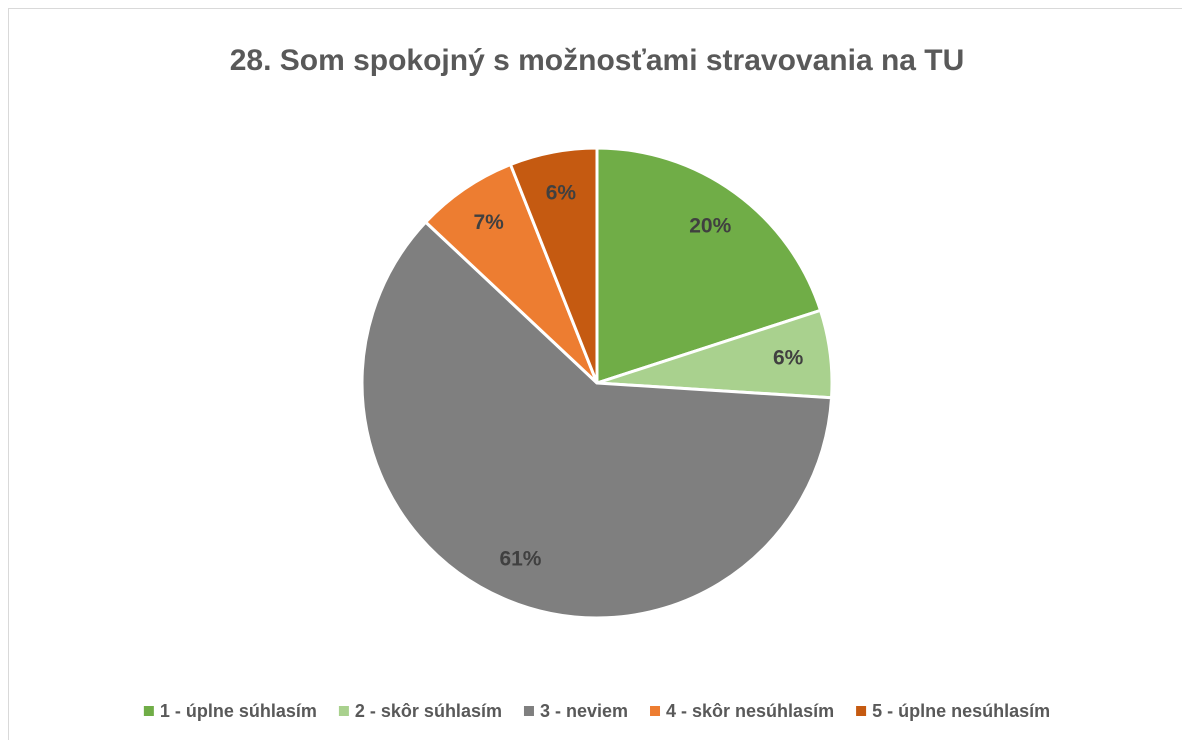  Describe the element at coordinates (961, 711) in the screenshot. I see `legend-label: 5 - úplne nesúhlasím` at that location.